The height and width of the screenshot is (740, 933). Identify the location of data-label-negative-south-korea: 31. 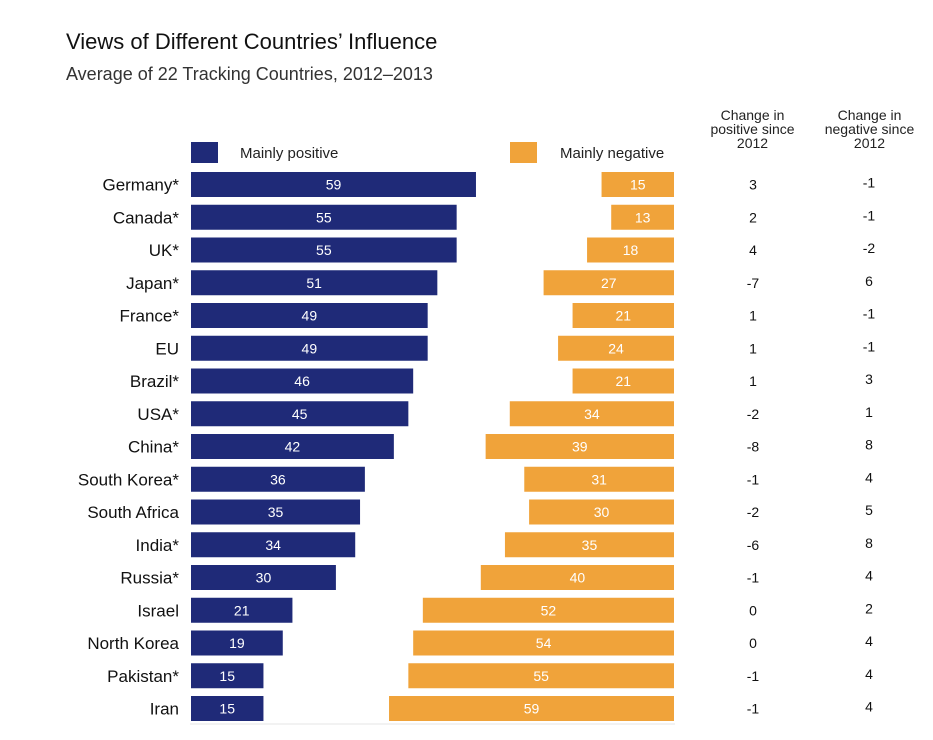
(599, 479).